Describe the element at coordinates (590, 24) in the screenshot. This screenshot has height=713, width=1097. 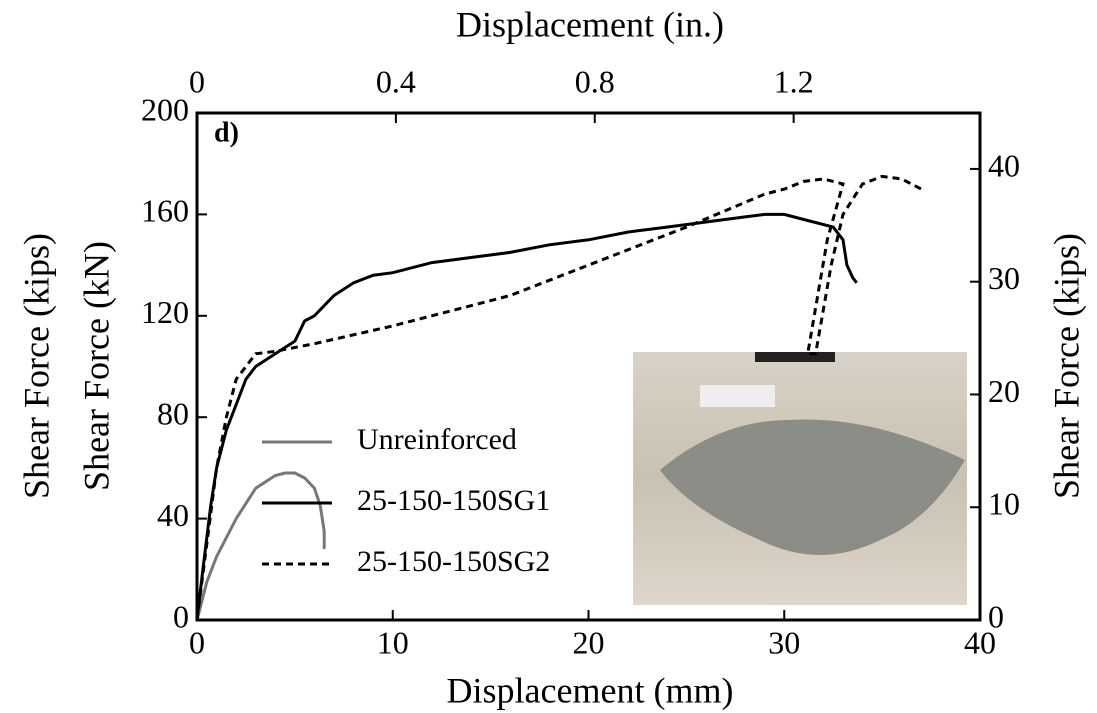
I see `x2-axis-title: Displacement (in.)` at that location.